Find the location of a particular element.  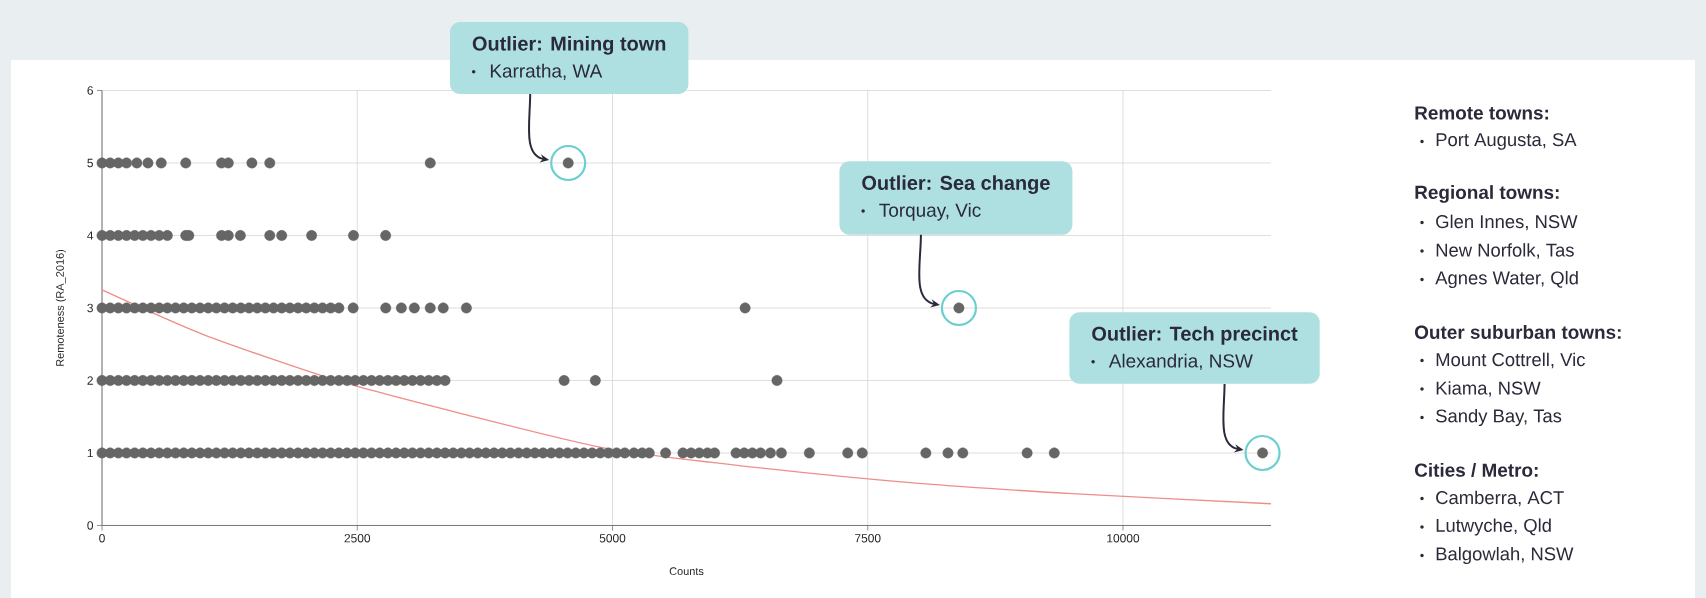

text: New Norfolk, Tas is located at coordinates (1505, 251).